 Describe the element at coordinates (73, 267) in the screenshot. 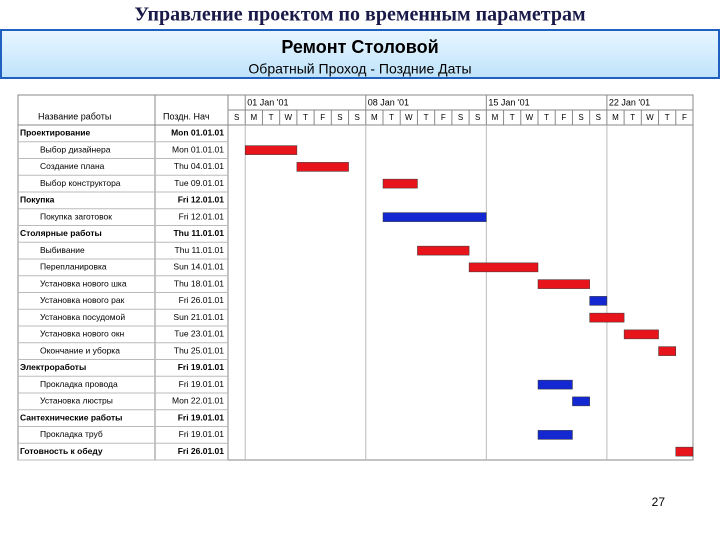

I see `task-name: Перепланировка` at that location.